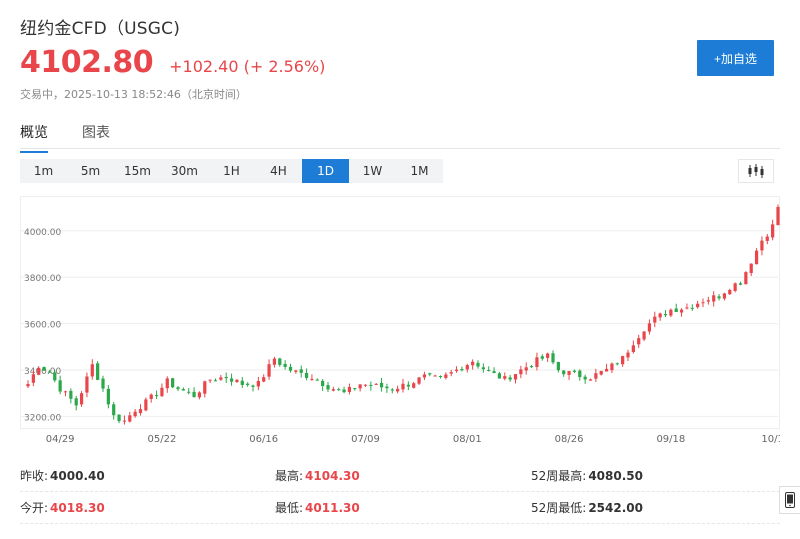  I want to click on y-tick-label: 4000.00, so click(42, 233).